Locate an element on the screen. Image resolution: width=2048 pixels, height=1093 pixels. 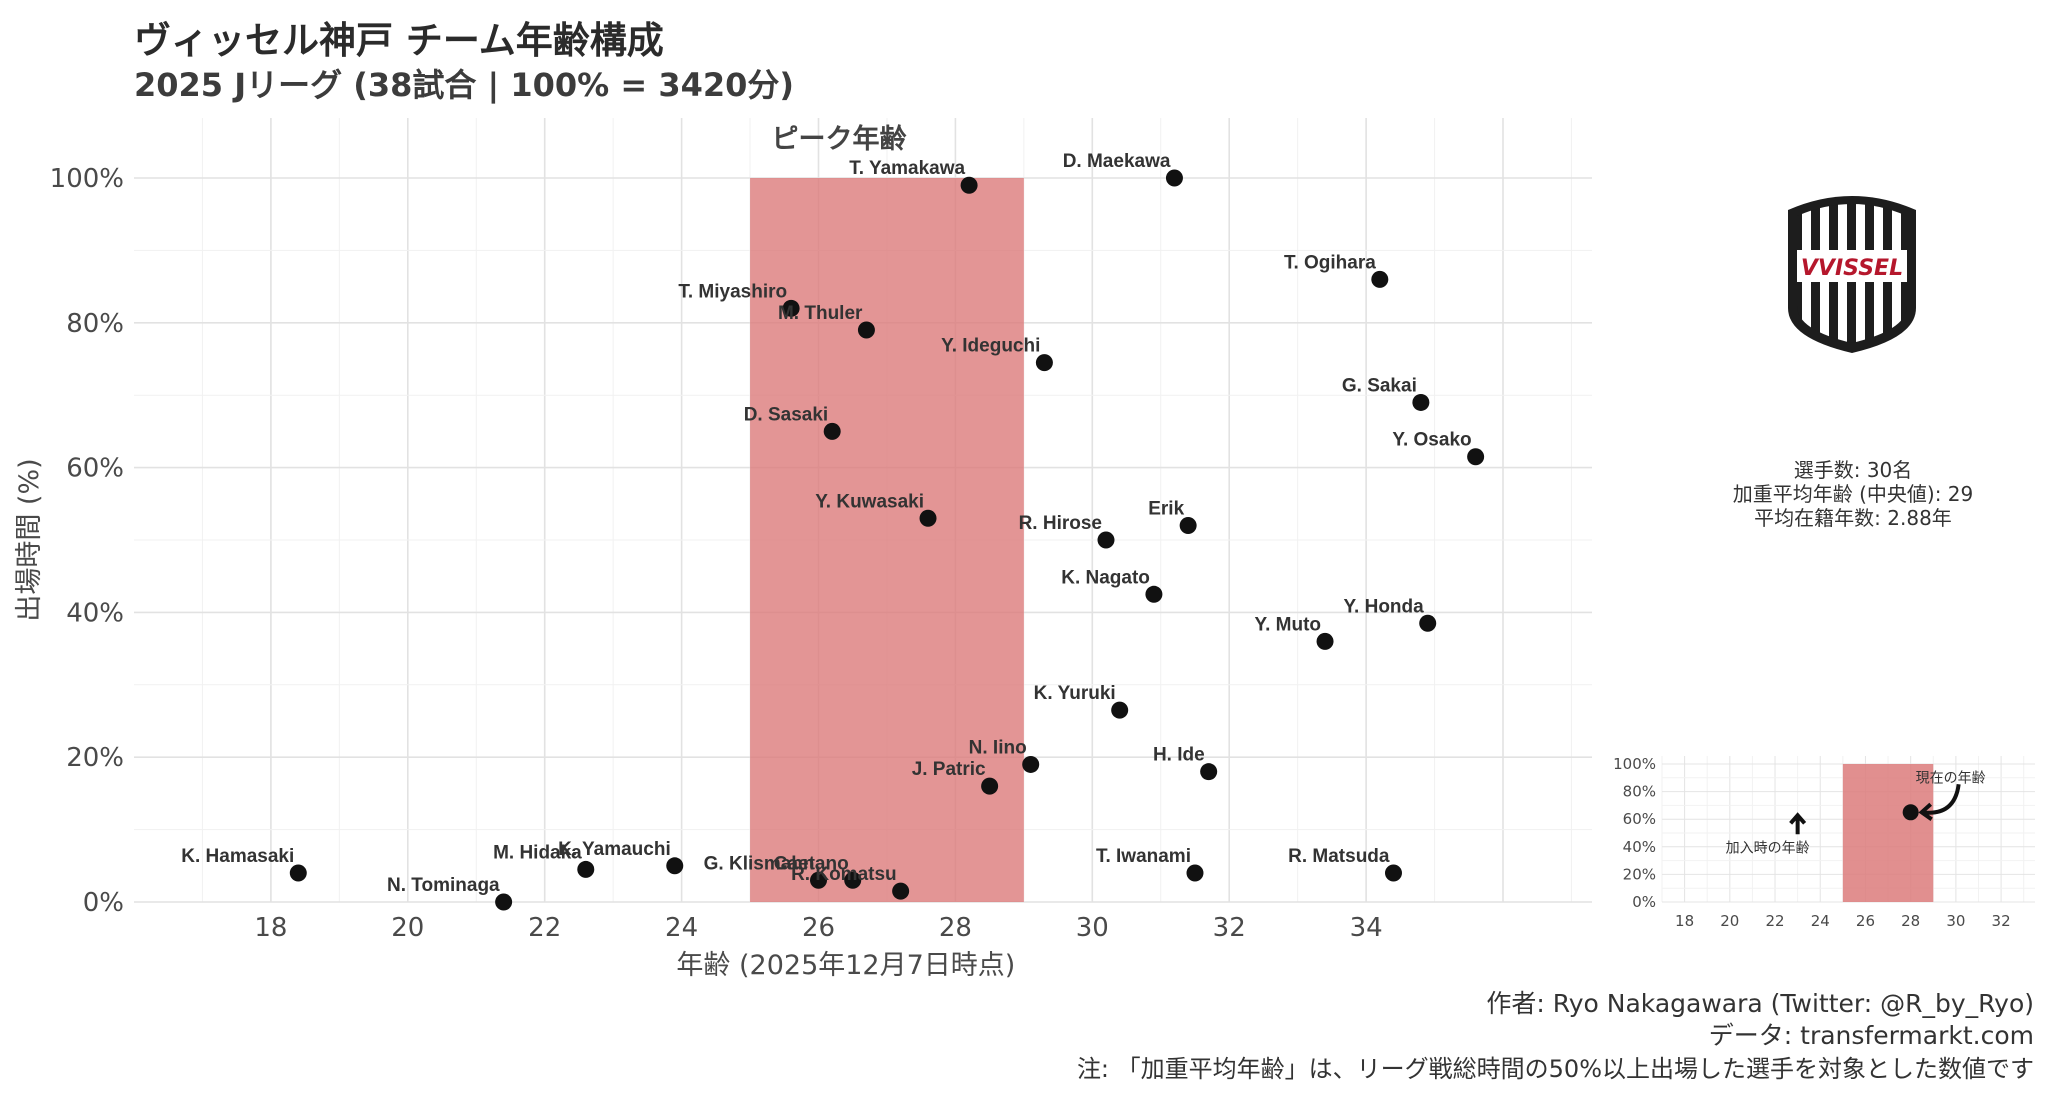
x-tick-label: 30 is located at coordinates (1092, 928).